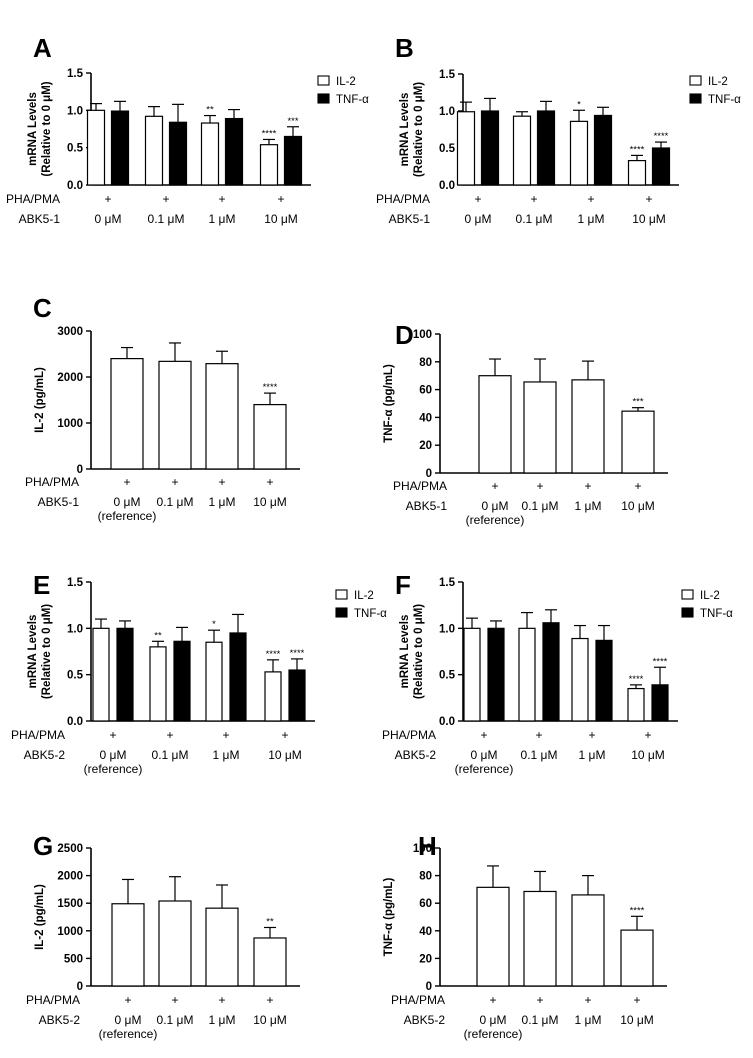 This screenshot has width=753, height=1058. Describe the element at coordinates (75, 629) in the screenshot. I see `y-tick-label: 1.0` at that location.